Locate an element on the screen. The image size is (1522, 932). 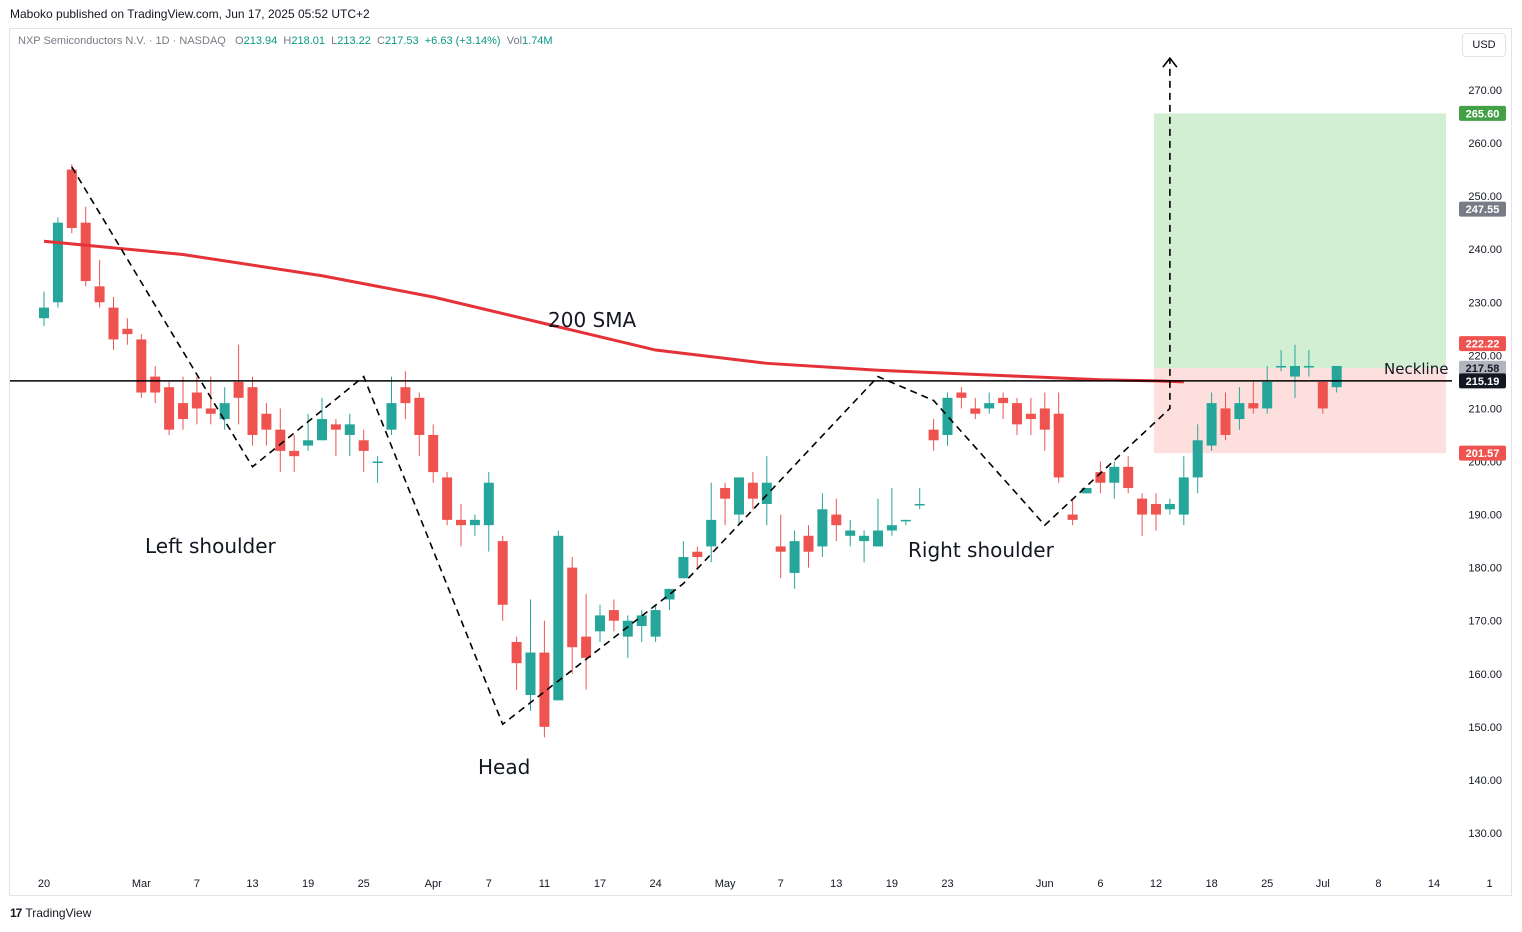
y-tick-label: 270.00 is located at coordinates (1485, 91).